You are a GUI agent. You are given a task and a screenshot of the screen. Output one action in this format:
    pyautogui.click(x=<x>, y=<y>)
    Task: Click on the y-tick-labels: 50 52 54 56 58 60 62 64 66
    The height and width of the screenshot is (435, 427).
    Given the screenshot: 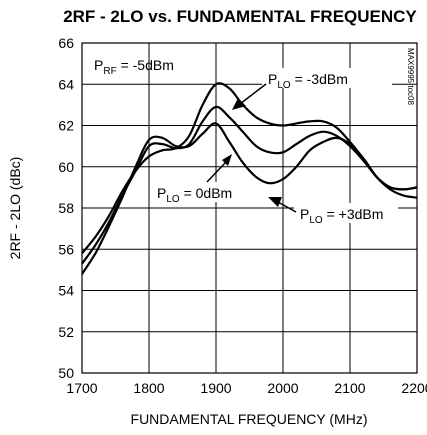 What is the action you would take?
    pyautogui.click(x=66, y=208)
    